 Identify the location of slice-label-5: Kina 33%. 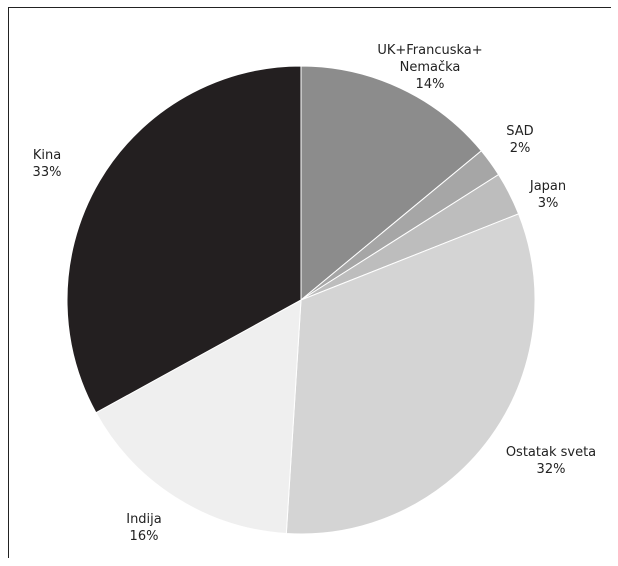
(47, 164).